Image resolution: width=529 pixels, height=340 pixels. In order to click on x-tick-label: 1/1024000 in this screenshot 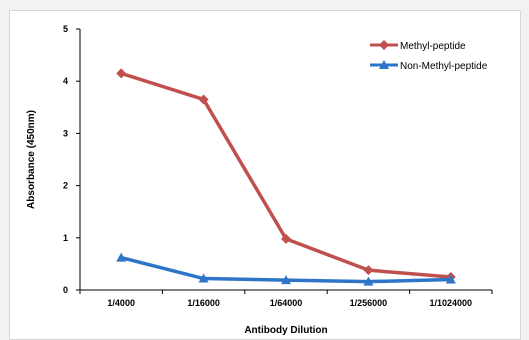, I will do `click(451, 303)`.